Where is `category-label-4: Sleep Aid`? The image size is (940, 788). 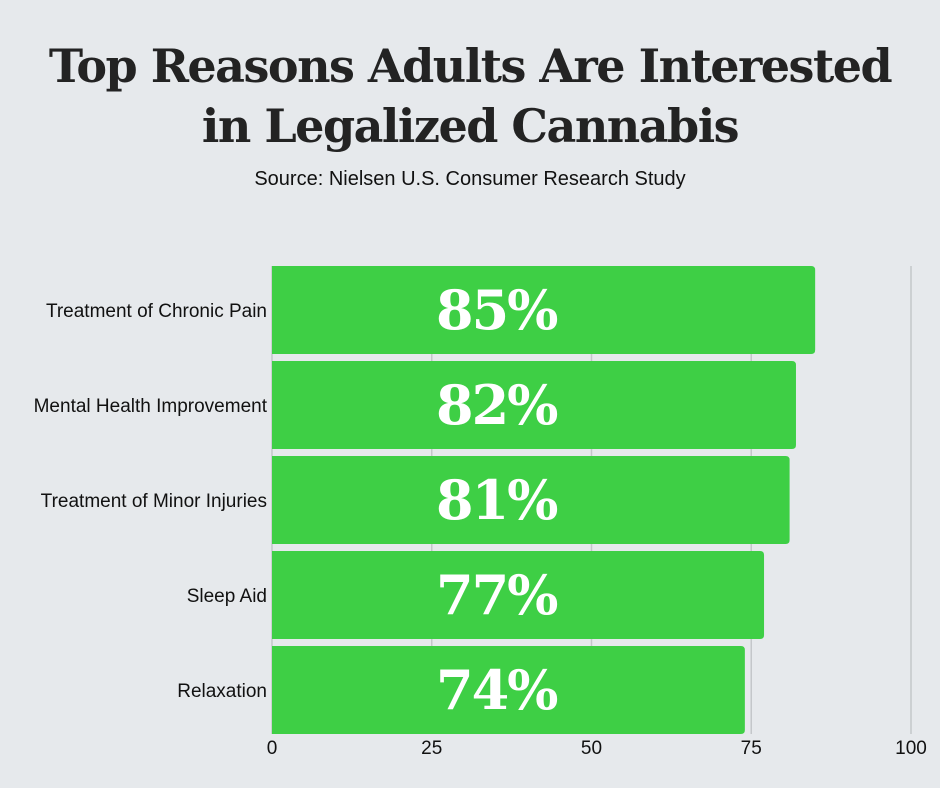
category-label-4: Sleep Aid is located at coordinates (227, 596).